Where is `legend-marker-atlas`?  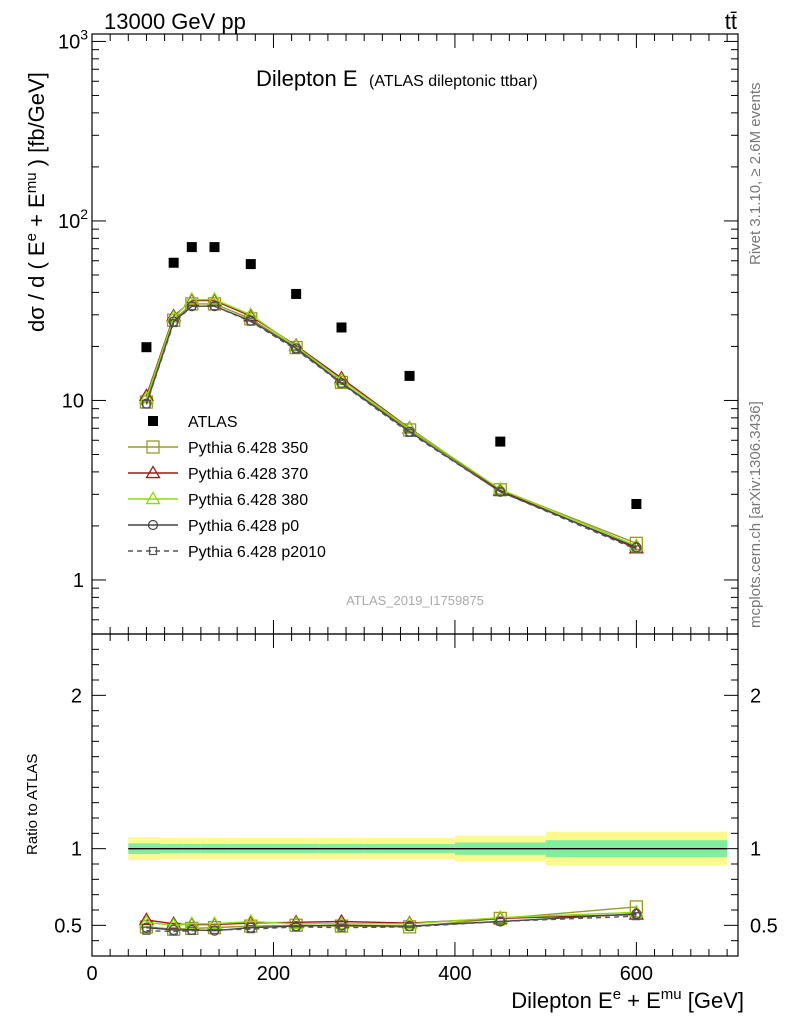 legend-marker-atlas is located at coordinates (153, 421).